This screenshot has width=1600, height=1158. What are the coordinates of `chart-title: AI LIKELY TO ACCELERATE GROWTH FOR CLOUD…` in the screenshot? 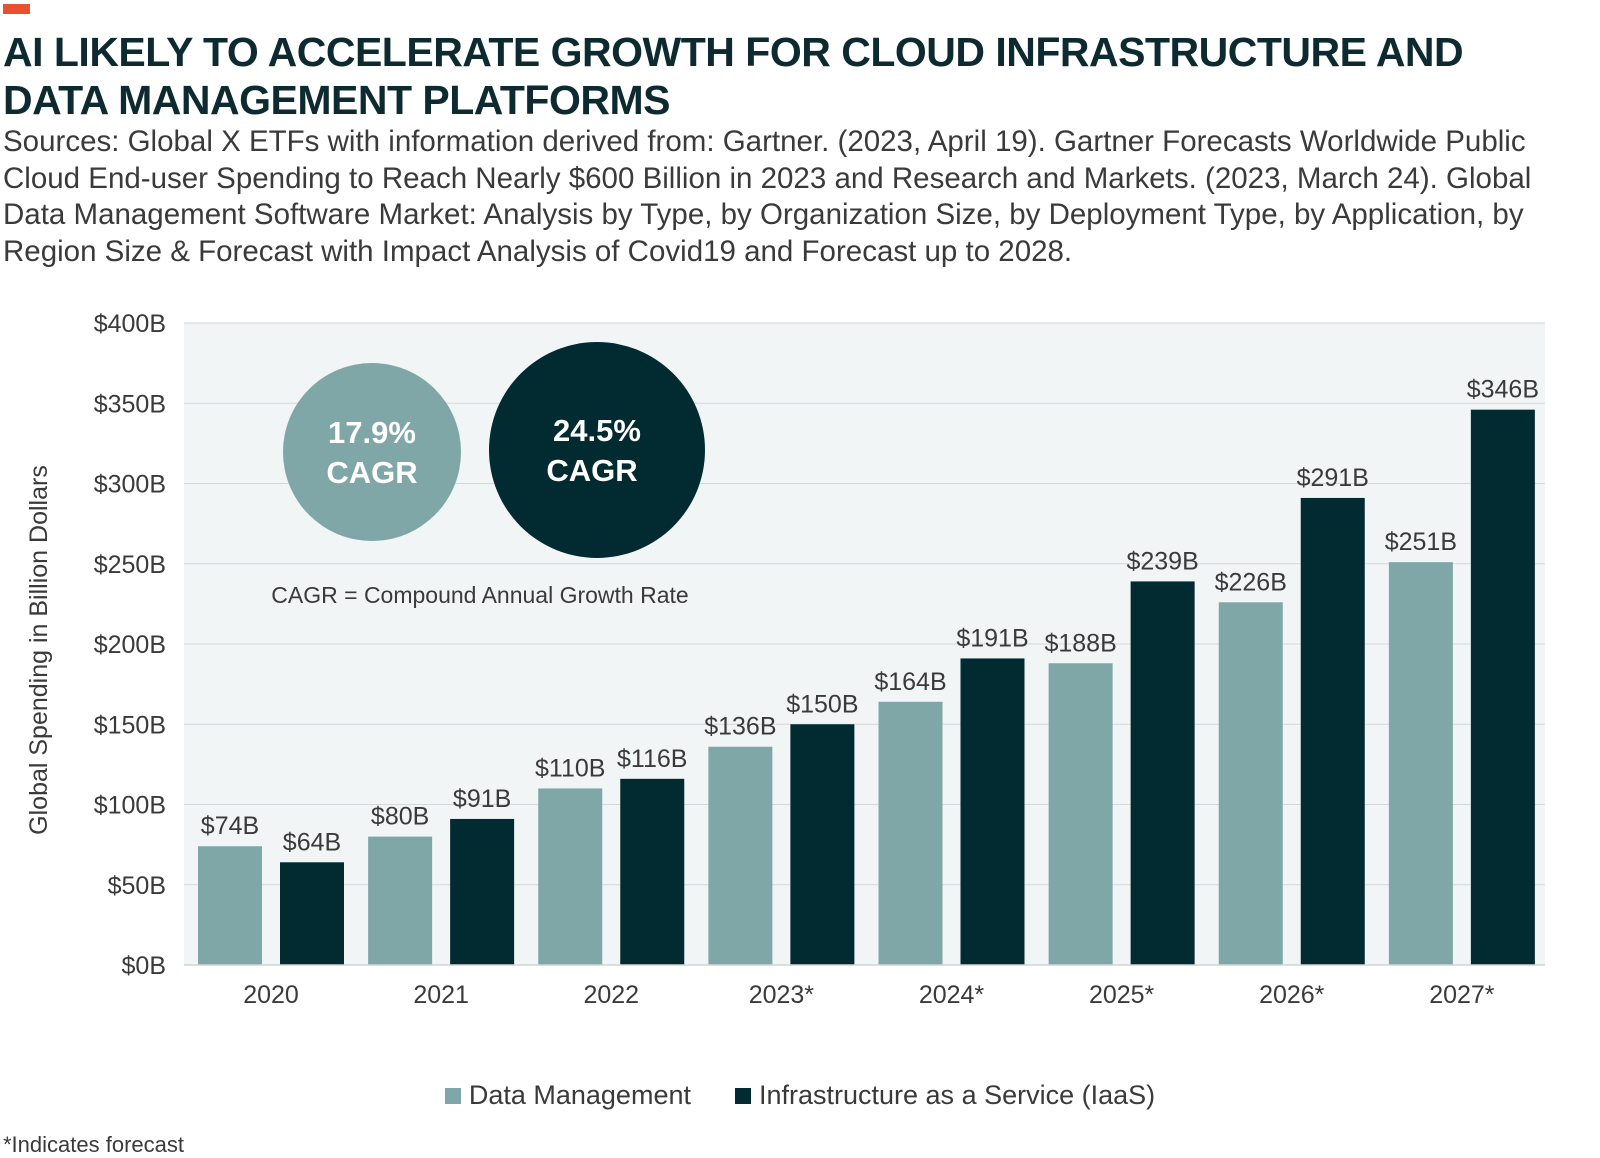 It's located at (733, 76).